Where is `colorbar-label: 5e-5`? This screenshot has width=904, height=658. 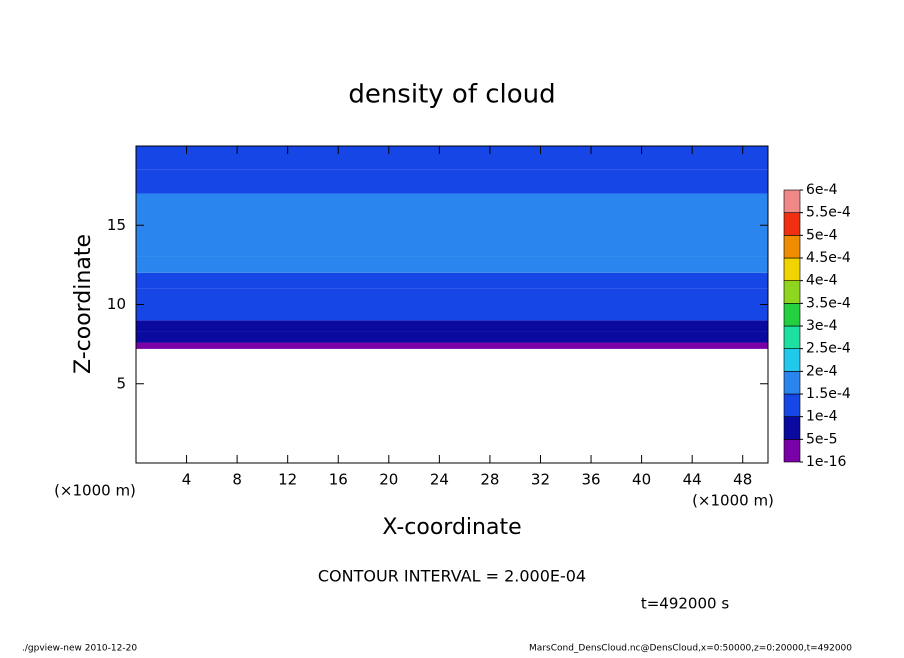 colorbar-label: 5e-5 is located at coordinates (821, 439).